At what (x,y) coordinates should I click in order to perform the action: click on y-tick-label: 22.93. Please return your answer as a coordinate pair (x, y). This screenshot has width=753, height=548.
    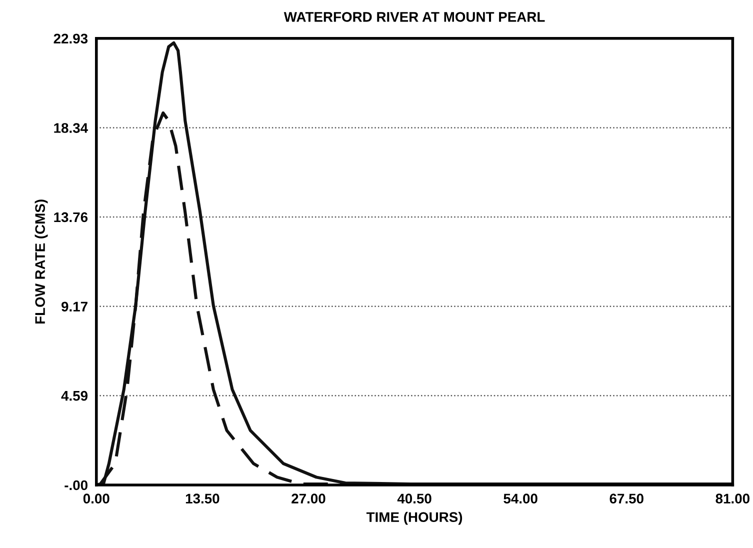
    Looking at the image, I should click on (71, 39).